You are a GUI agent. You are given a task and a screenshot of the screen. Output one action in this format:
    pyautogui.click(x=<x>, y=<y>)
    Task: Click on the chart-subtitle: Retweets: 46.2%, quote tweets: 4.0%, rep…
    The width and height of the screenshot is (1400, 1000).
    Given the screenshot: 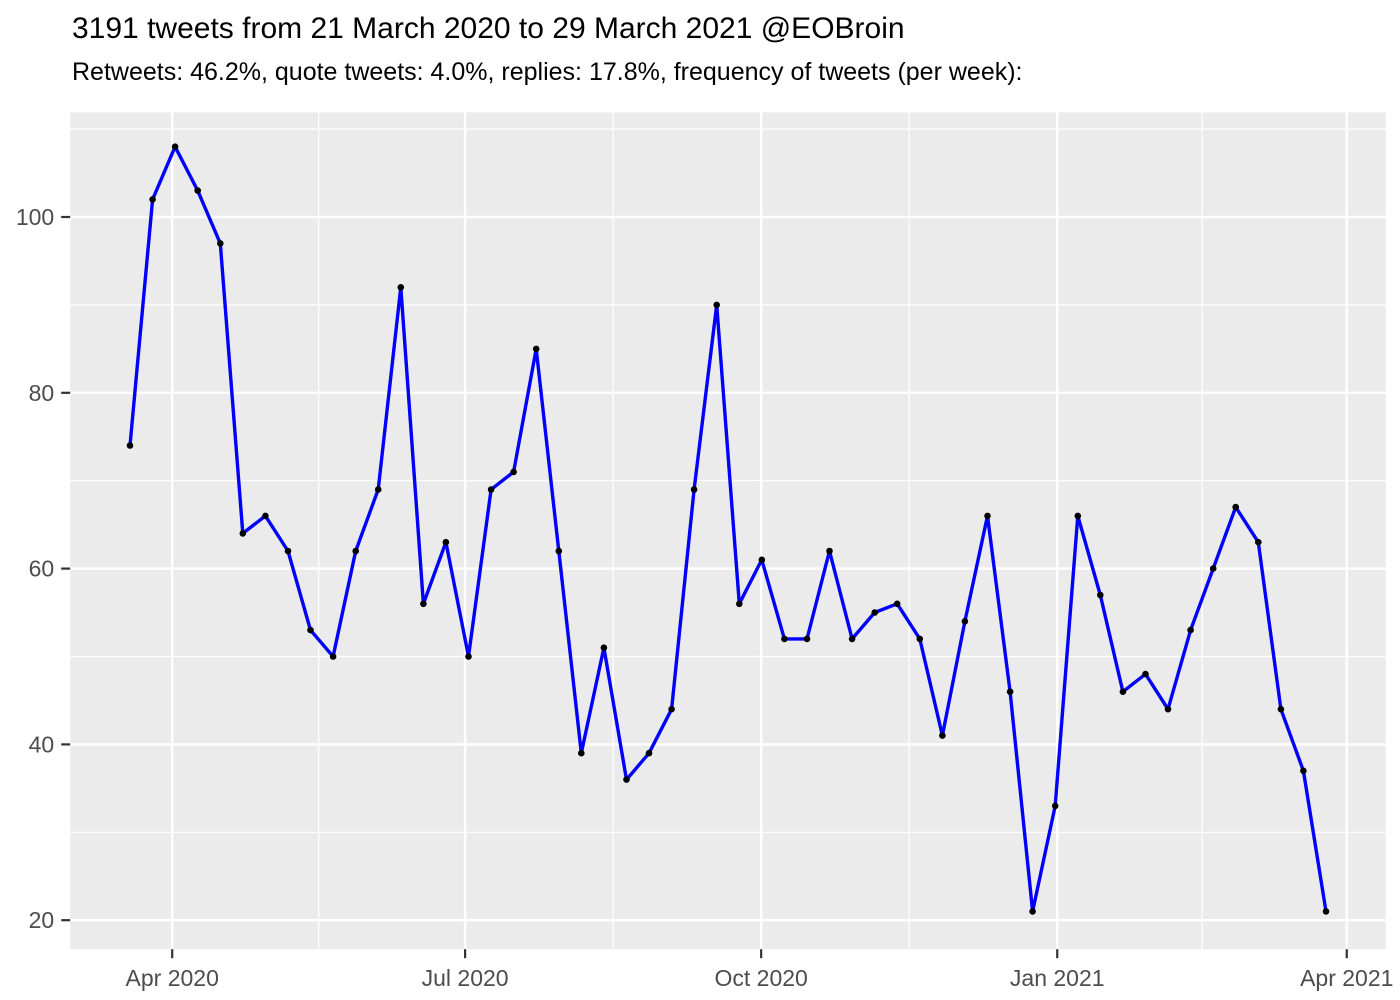 What is the action you would take?
    pyautogui.click(x=547, y=72)
    